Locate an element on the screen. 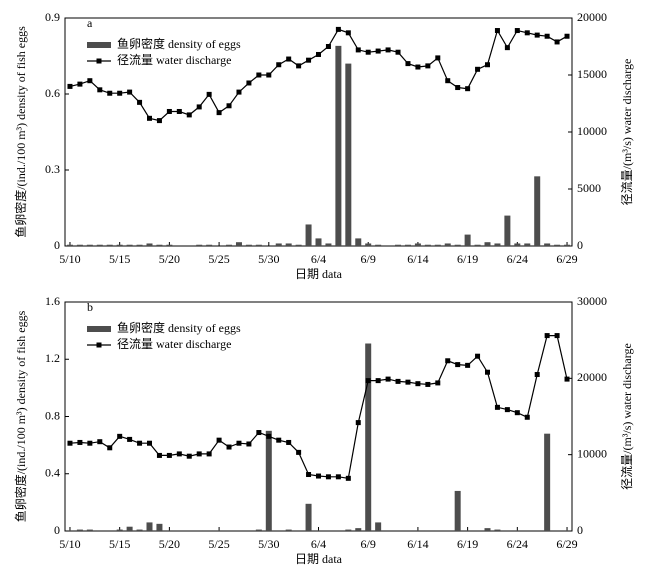 The image size is (646, 584). x-tick-label: 6/29 is located at coordinates (566, 544).